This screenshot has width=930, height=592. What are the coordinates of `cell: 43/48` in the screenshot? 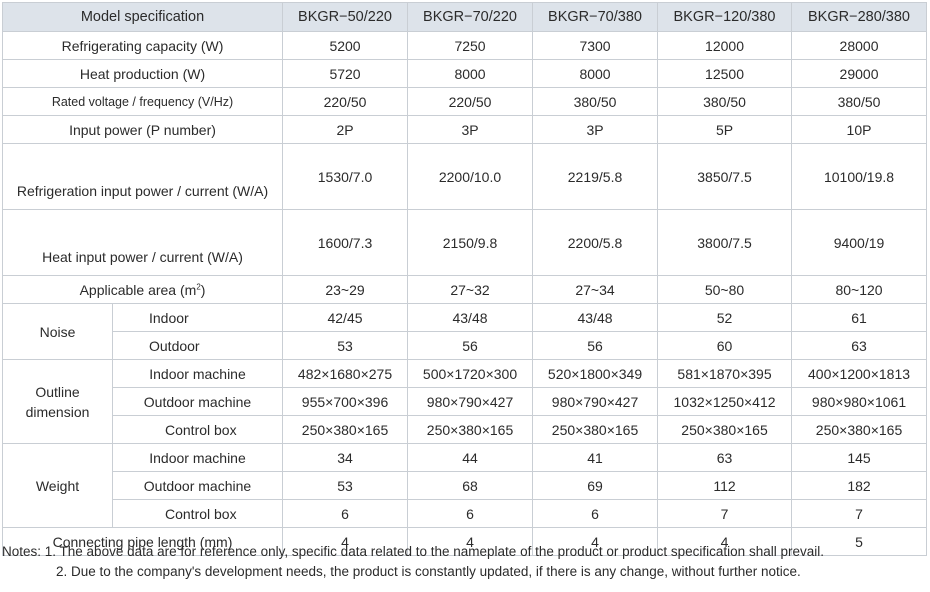 It's located at (470, 317).